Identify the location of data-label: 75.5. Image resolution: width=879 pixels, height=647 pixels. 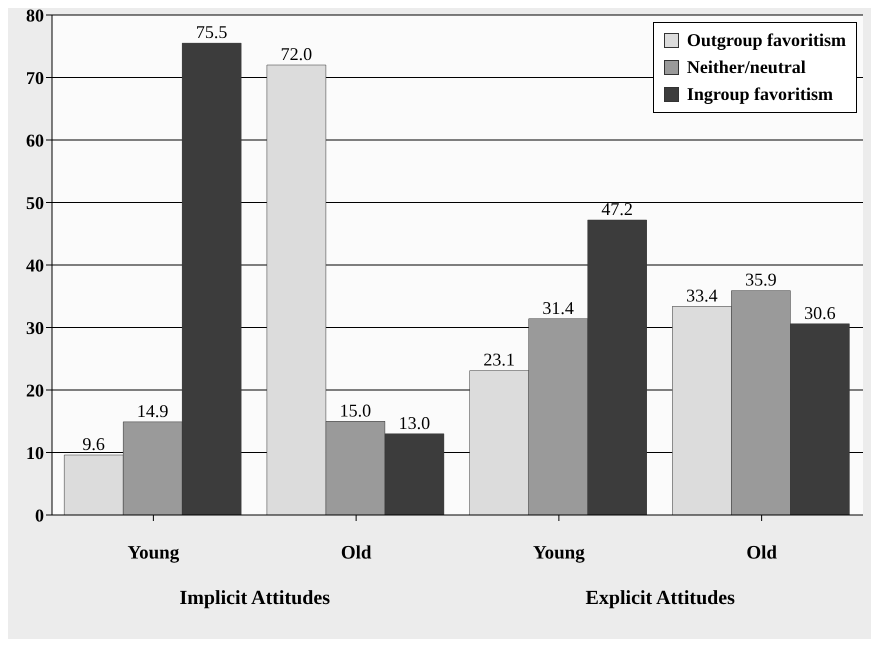
(212, 32).